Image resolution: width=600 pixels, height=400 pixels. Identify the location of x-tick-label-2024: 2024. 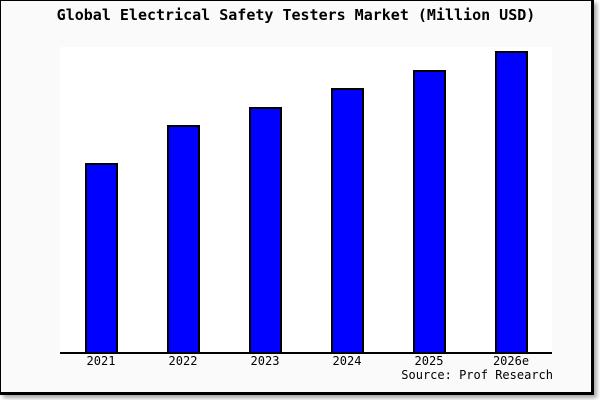
(347, 361).